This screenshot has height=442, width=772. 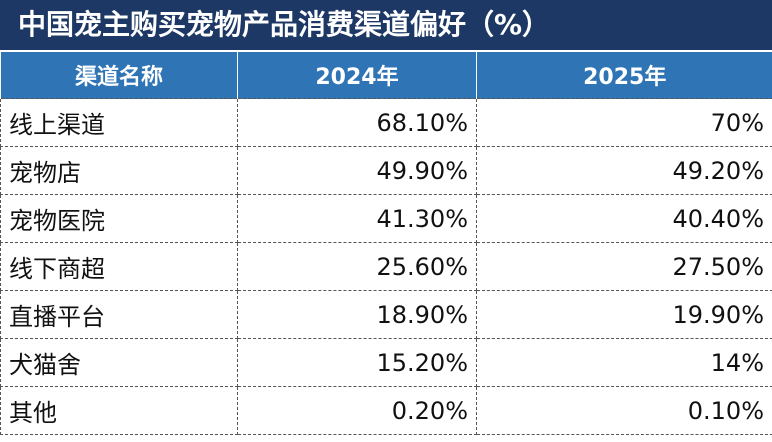 I want to click on channel-cell: 线上渠道, so click(x=119, y=122).